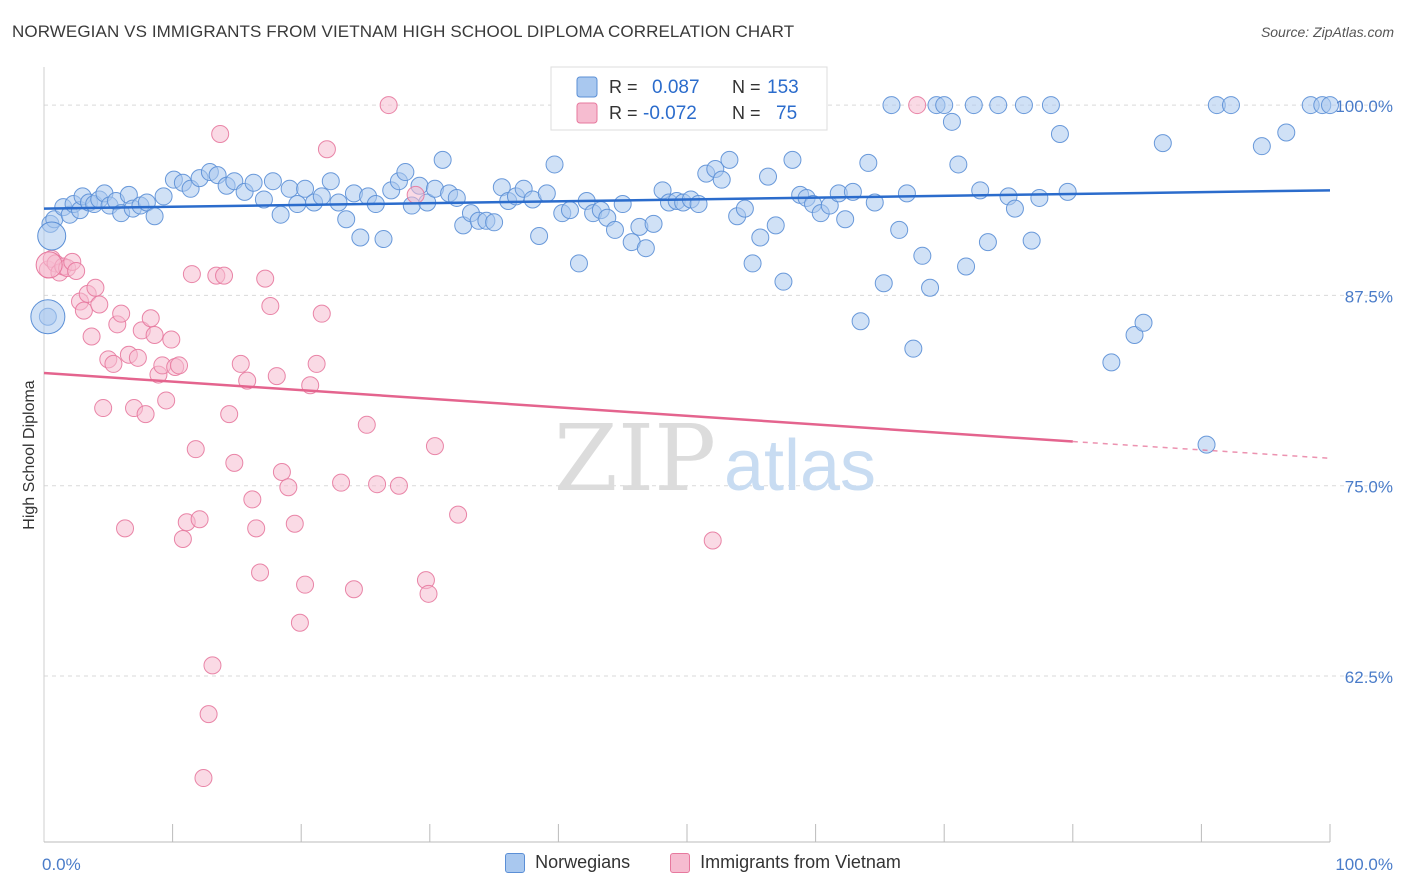  Describe the element at coordinates (783, 87) in the screenshot. I see `stats-legend-n-value: 153` at that location.